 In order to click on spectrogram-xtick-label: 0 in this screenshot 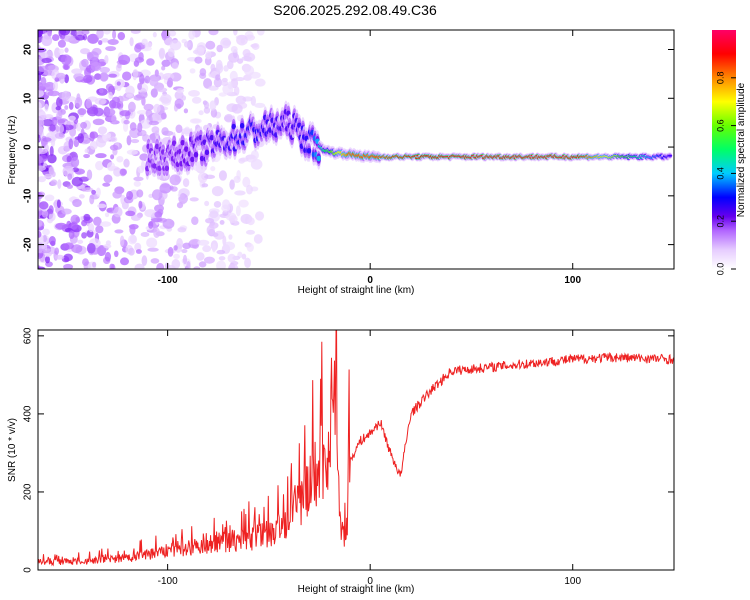, I will do `click(370, 280)`.